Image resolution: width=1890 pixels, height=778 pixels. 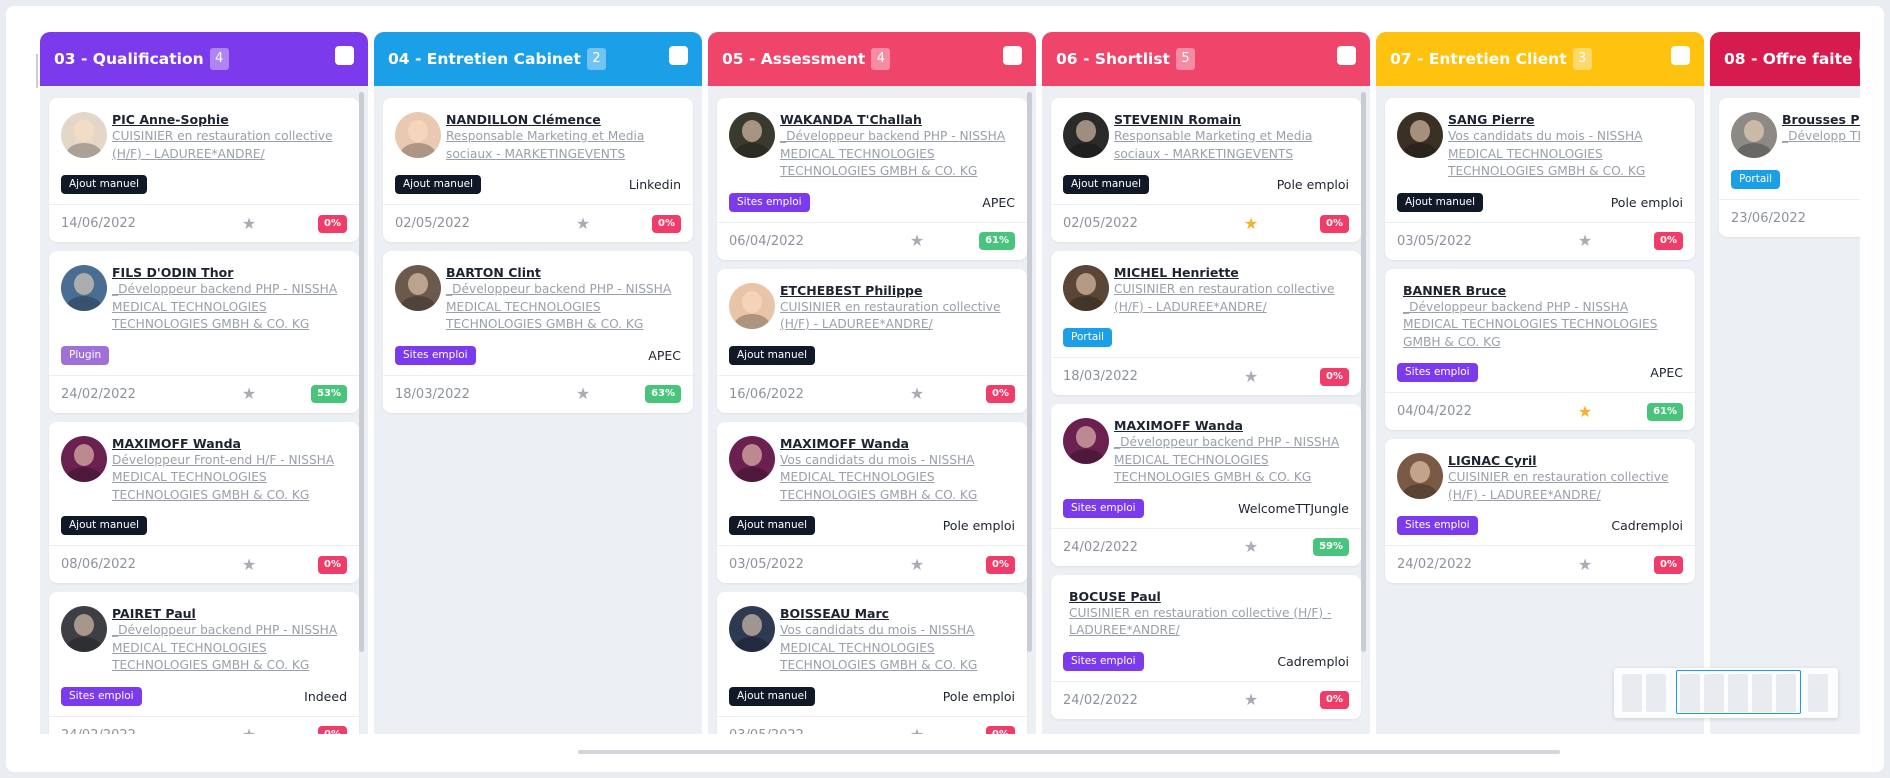 I want to click on candidate-name-link: MICHEL Henriette, so click(x=1176, y=272).